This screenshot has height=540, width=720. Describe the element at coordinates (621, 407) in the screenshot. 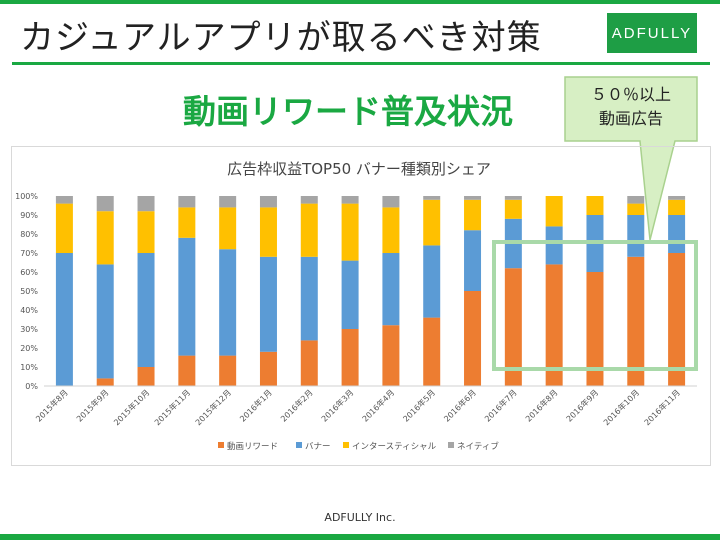

I see `x-tick-label: 2016年10月` at that location.